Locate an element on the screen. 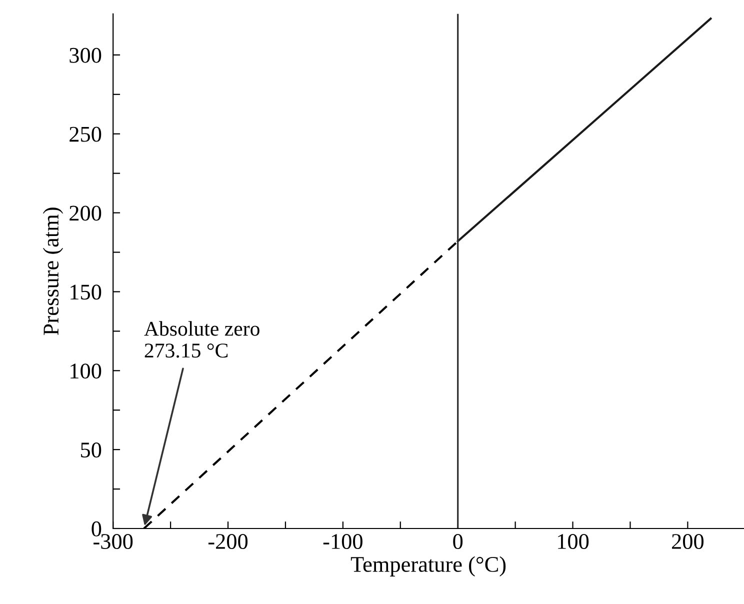 The image size is (744, 604). y-axis-title: Pressure (atm) is located at coordinates (53, 272).